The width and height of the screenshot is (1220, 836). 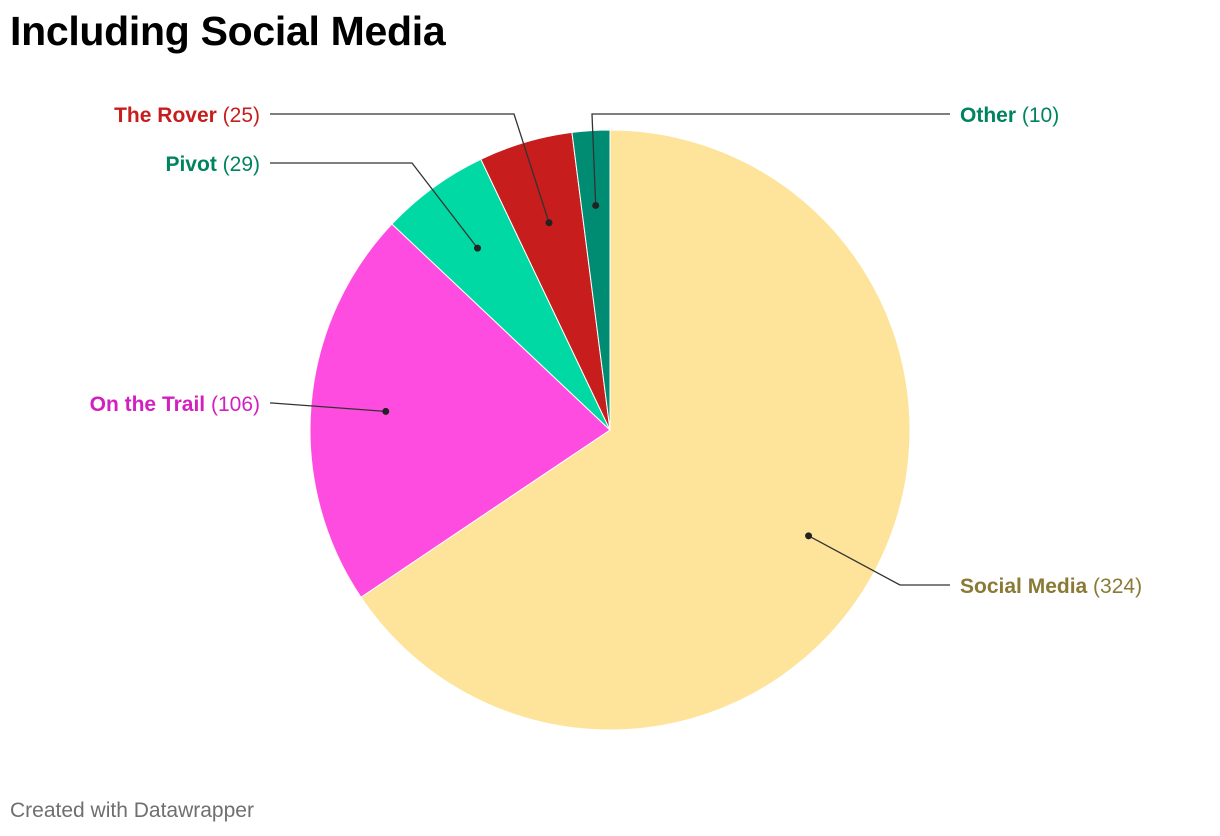 I want to click on slice-label-name: On the Trail, so click(x=148, y=404).